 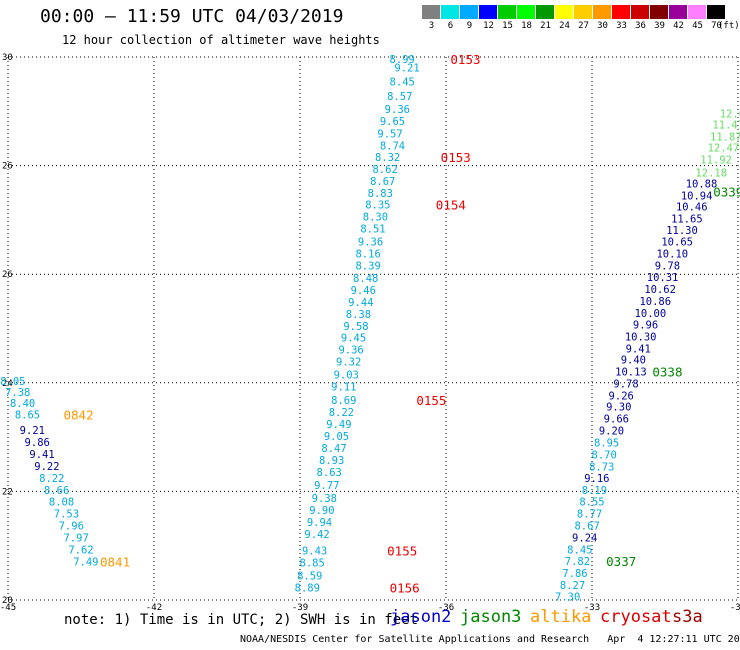 I want to click on wave-height-value: 9.30, so click(x=618, y=408).